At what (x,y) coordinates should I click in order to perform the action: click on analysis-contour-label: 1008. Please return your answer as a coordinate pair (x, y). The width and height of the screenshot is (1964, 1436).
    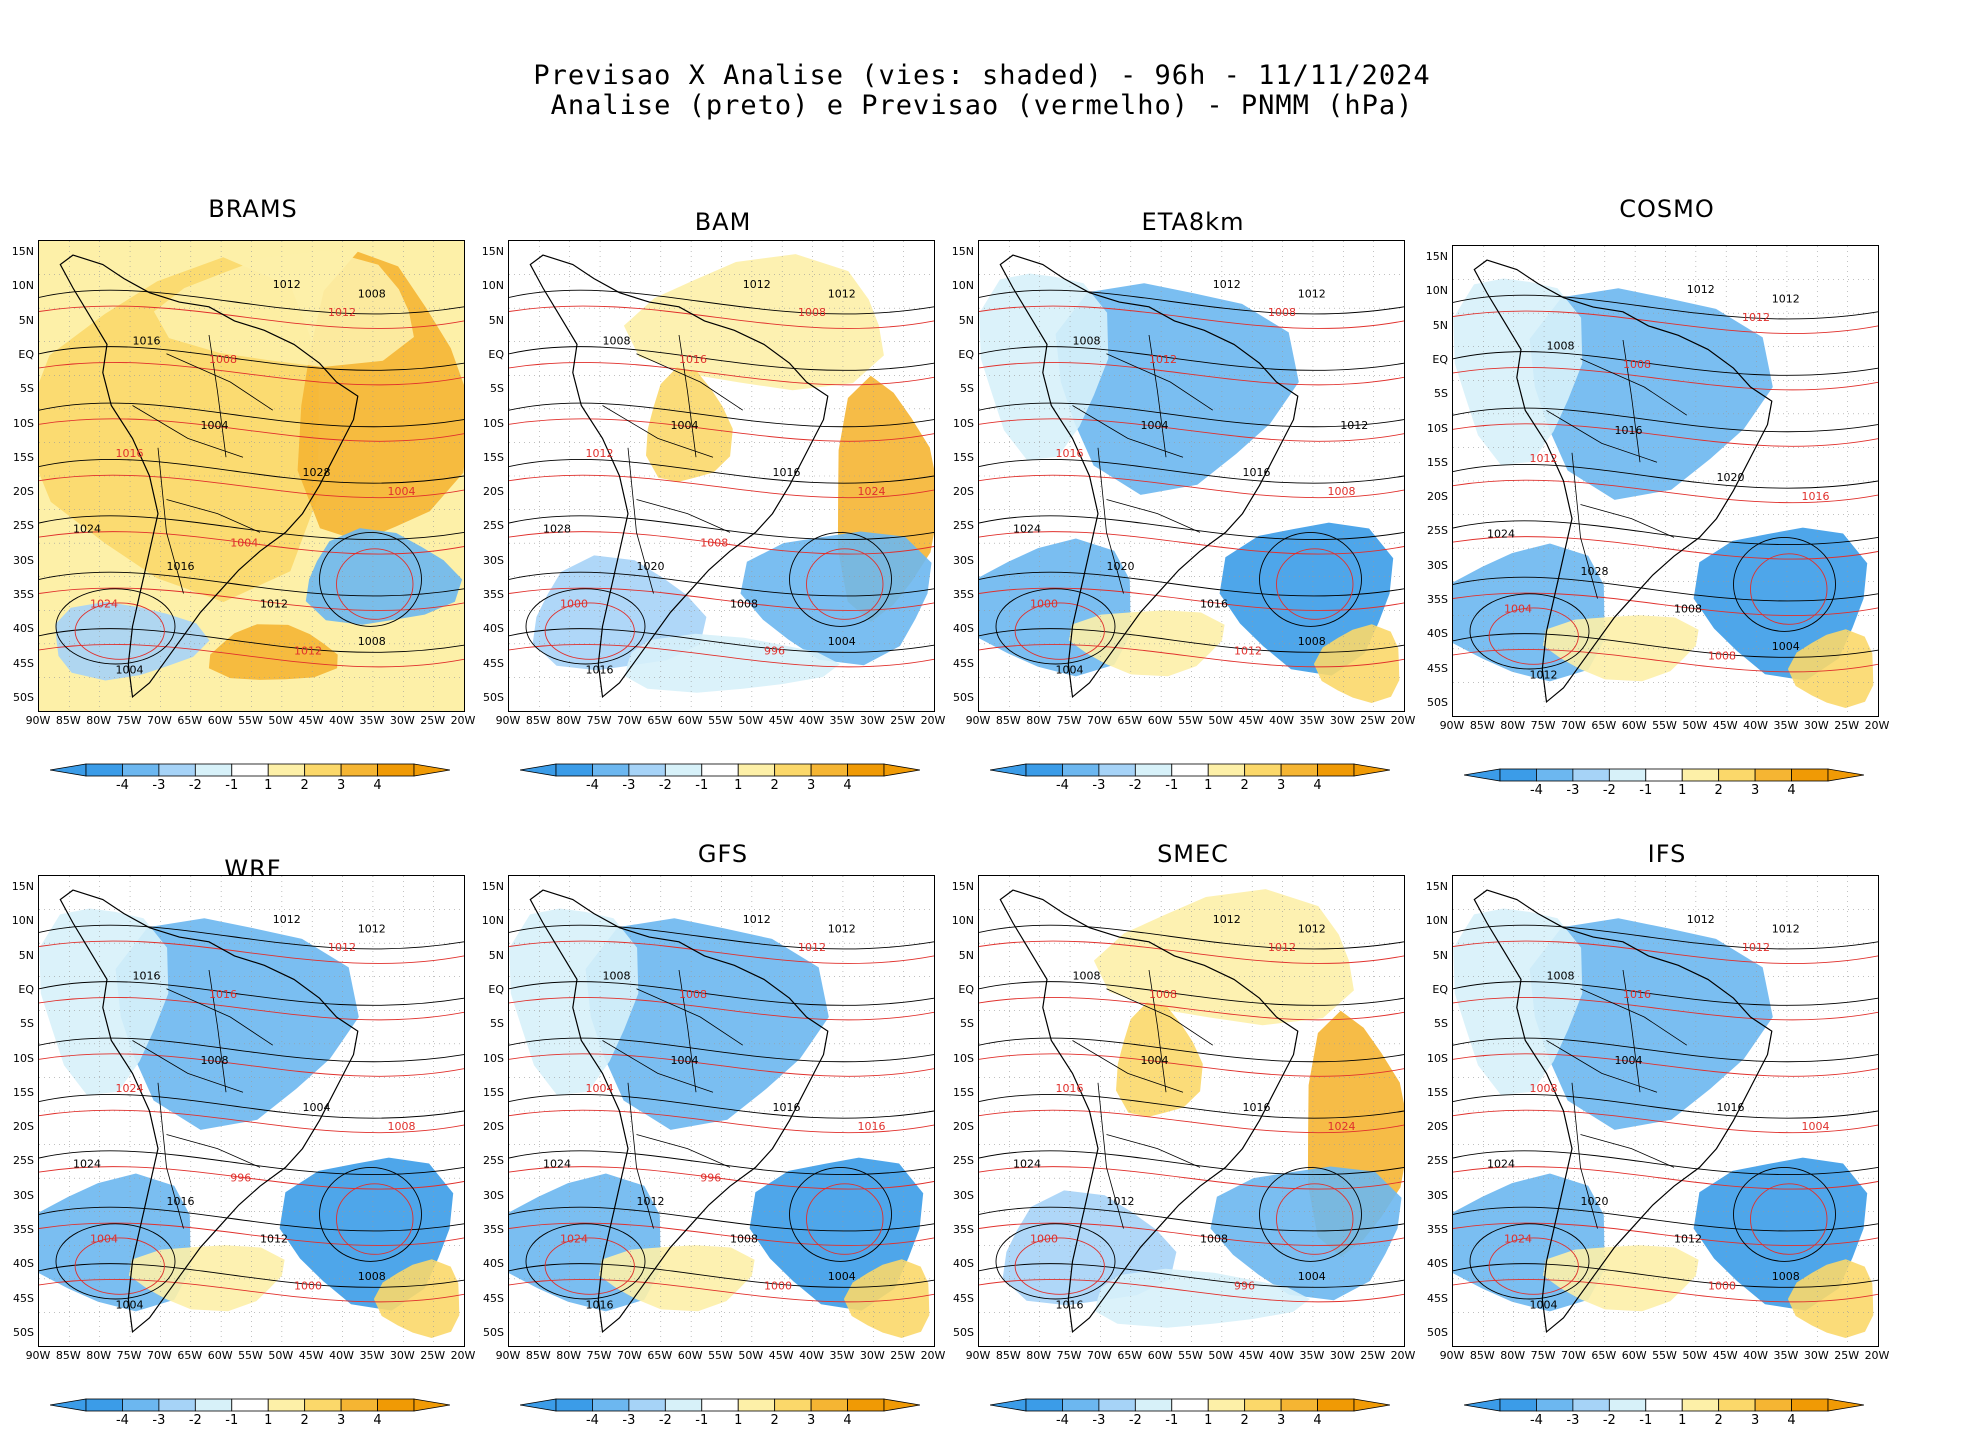
    Looking at the image, I should click on (1561, 345).